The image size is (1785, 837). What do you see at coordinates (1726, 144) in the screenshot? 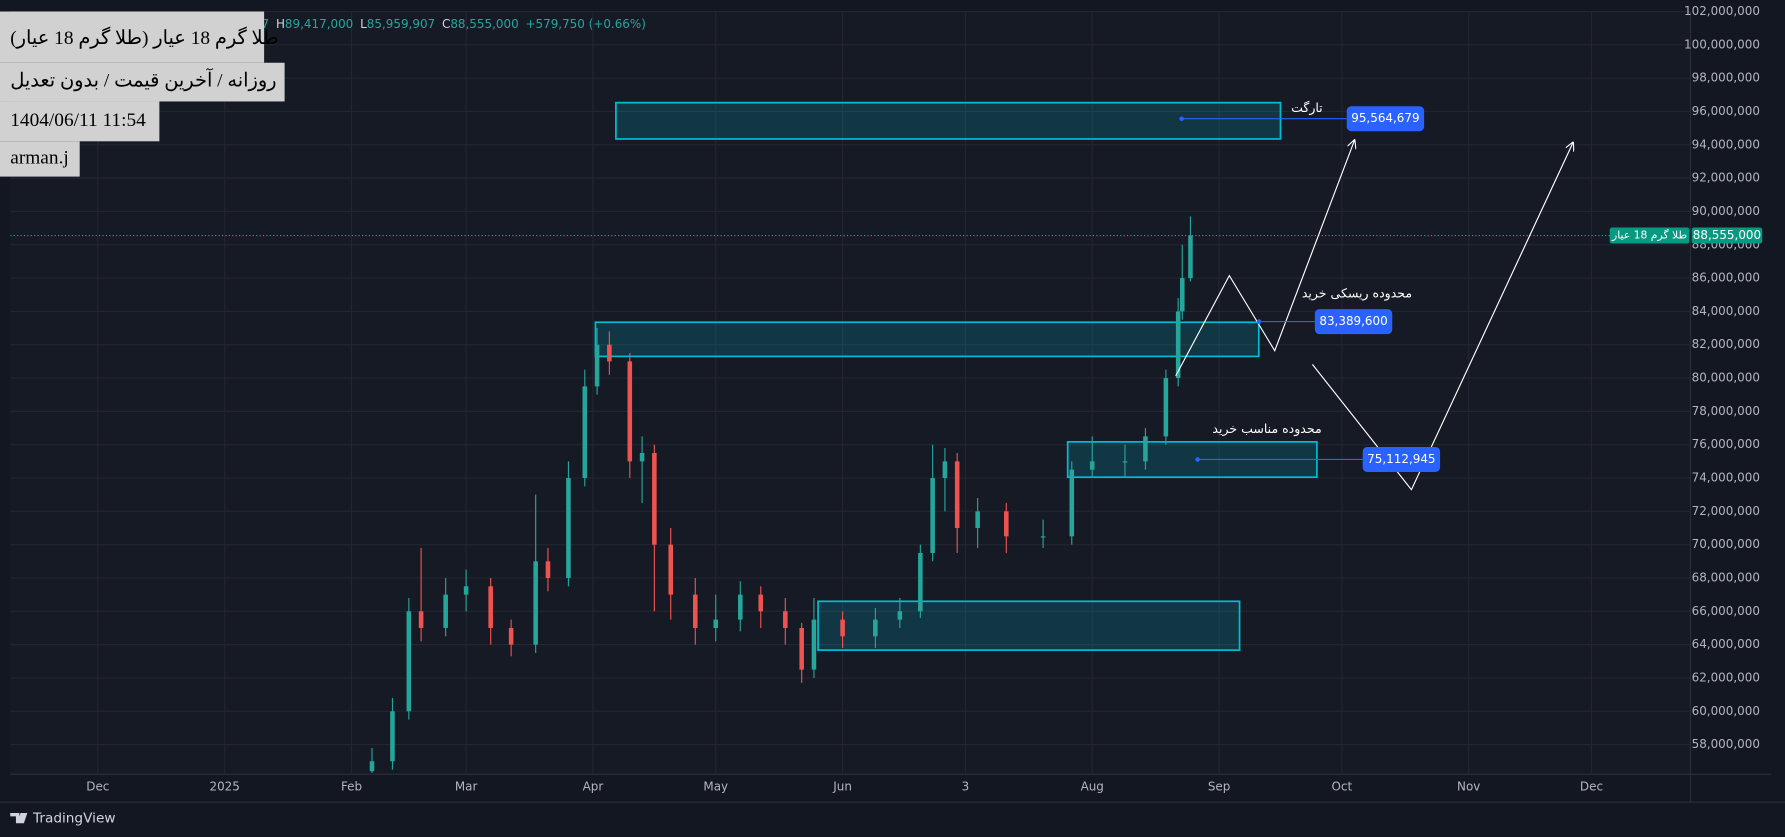
I see `y-tick-label: 94,000,000` at bounding box center [1726, 144].